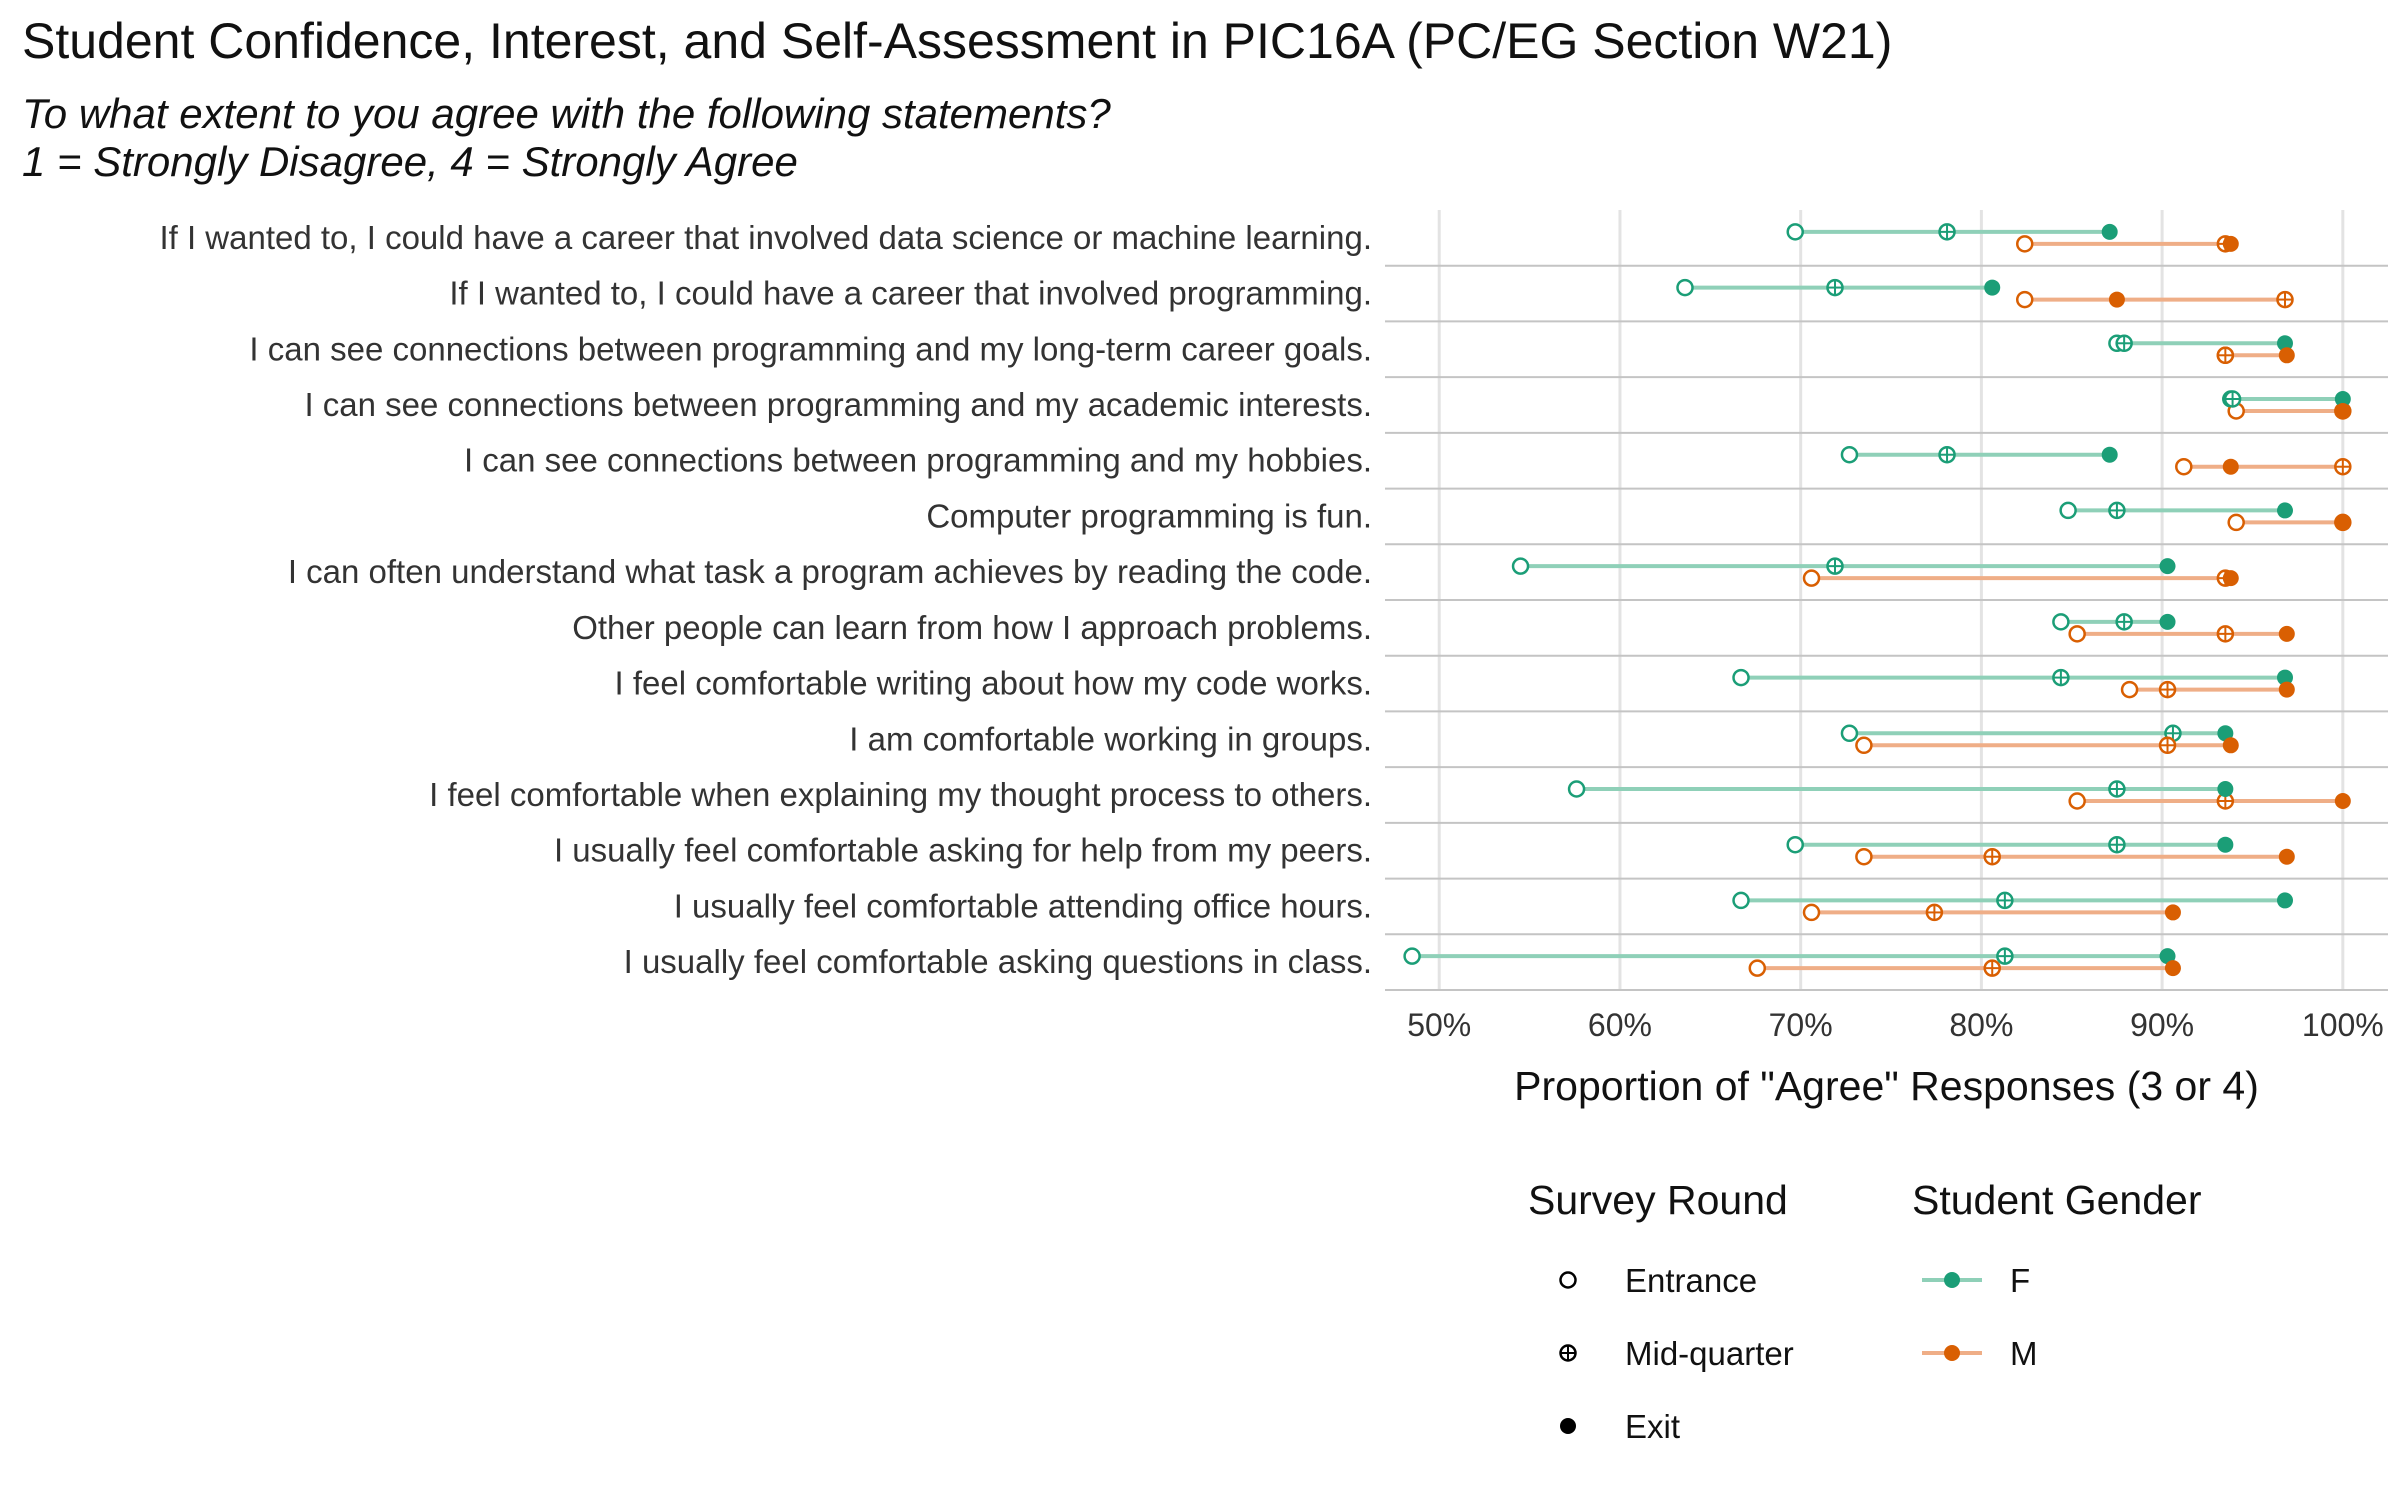 The width and height of the screenshot is (2400, 1500). What do you see at coordinates (1620, 1025) in the screenshot?
I see `x-tick-label: 60%` at bounding box center [1620, 1025].